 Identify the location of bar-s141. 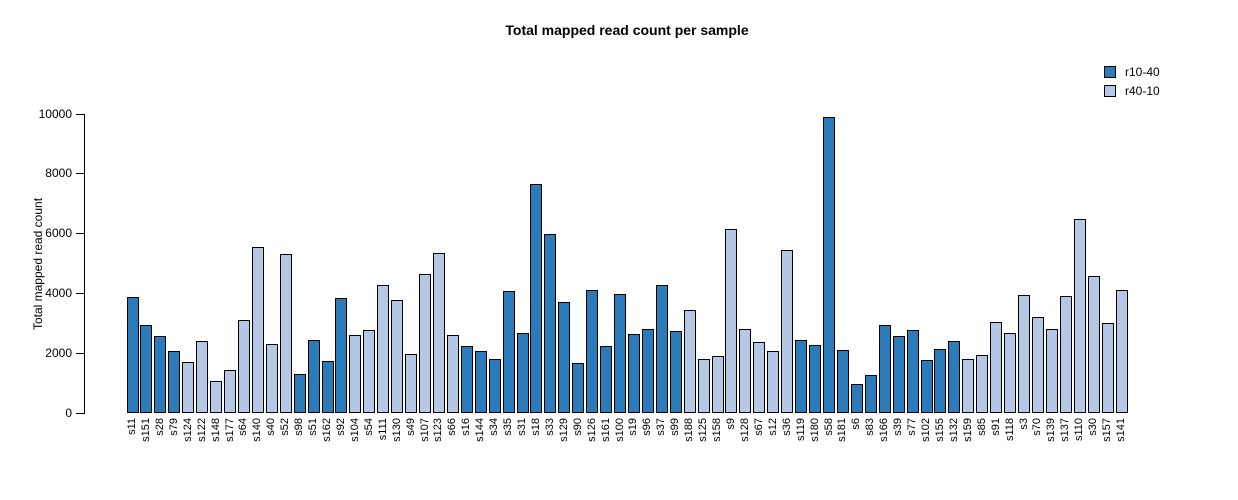
(1121, 351).